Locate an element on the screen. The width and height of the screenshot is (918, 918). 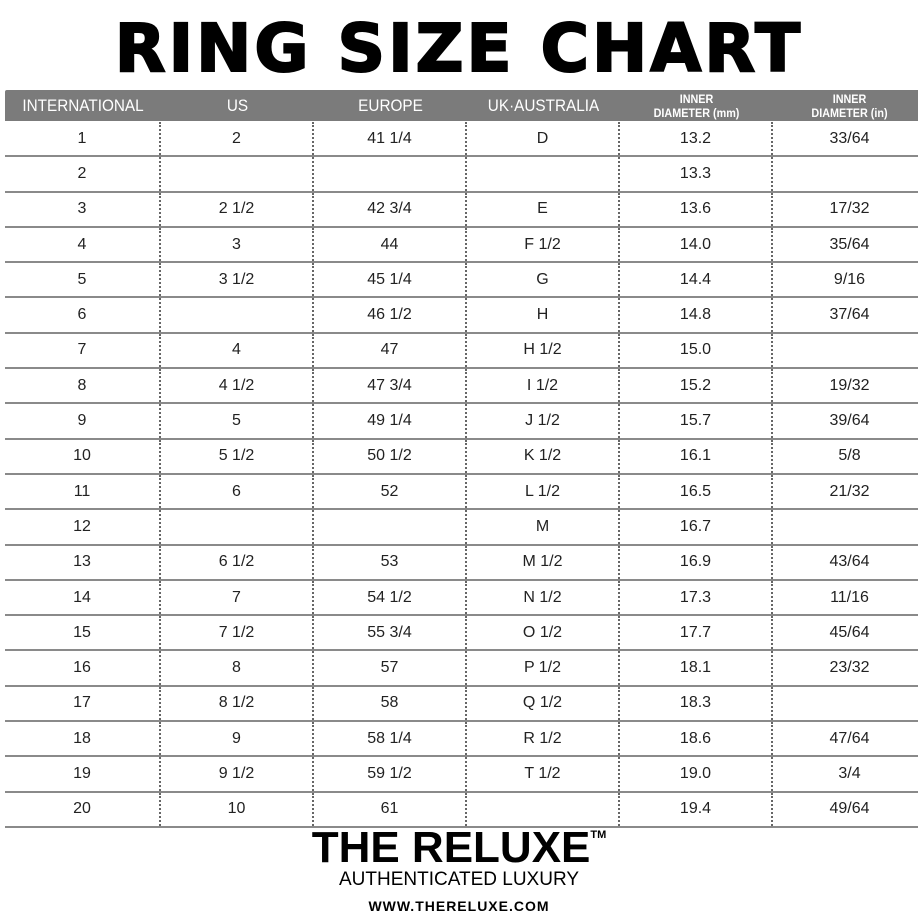
table-cell: 15.7 is located at coordinates (696, 421).